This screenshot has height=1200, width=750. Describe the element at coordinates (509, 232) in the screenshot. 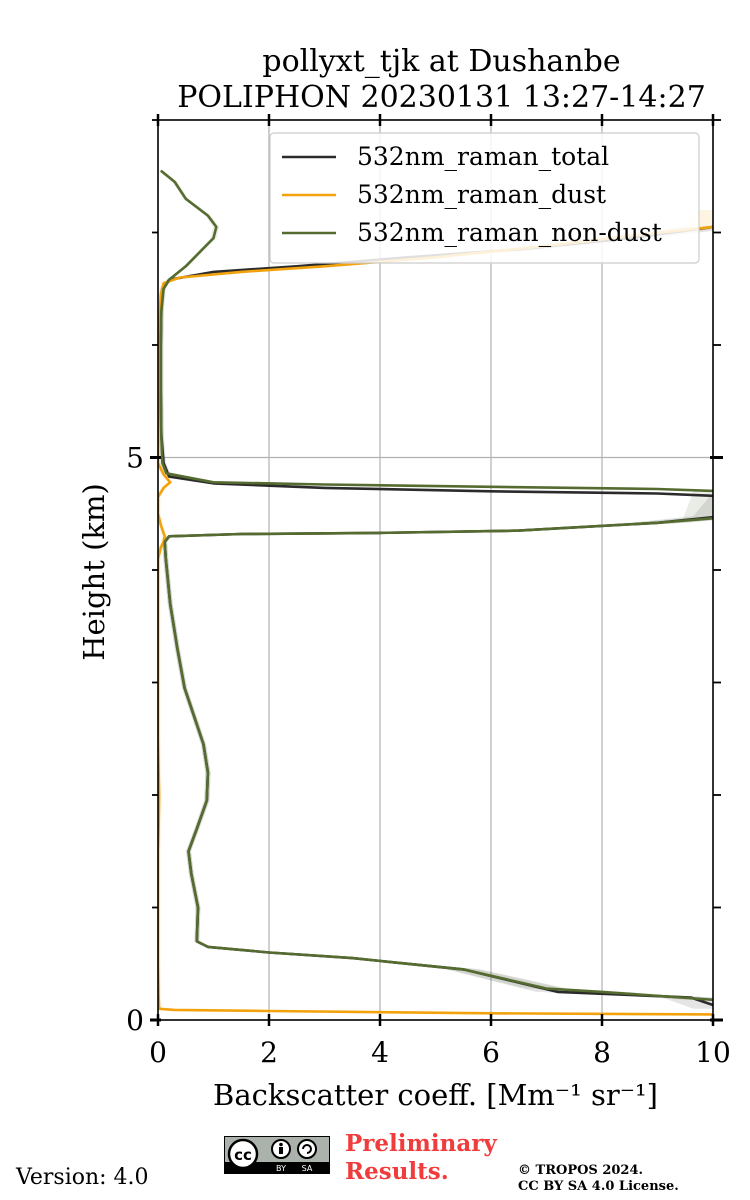

I see `legend-label: 532nm_raman_non-dust` at that location.